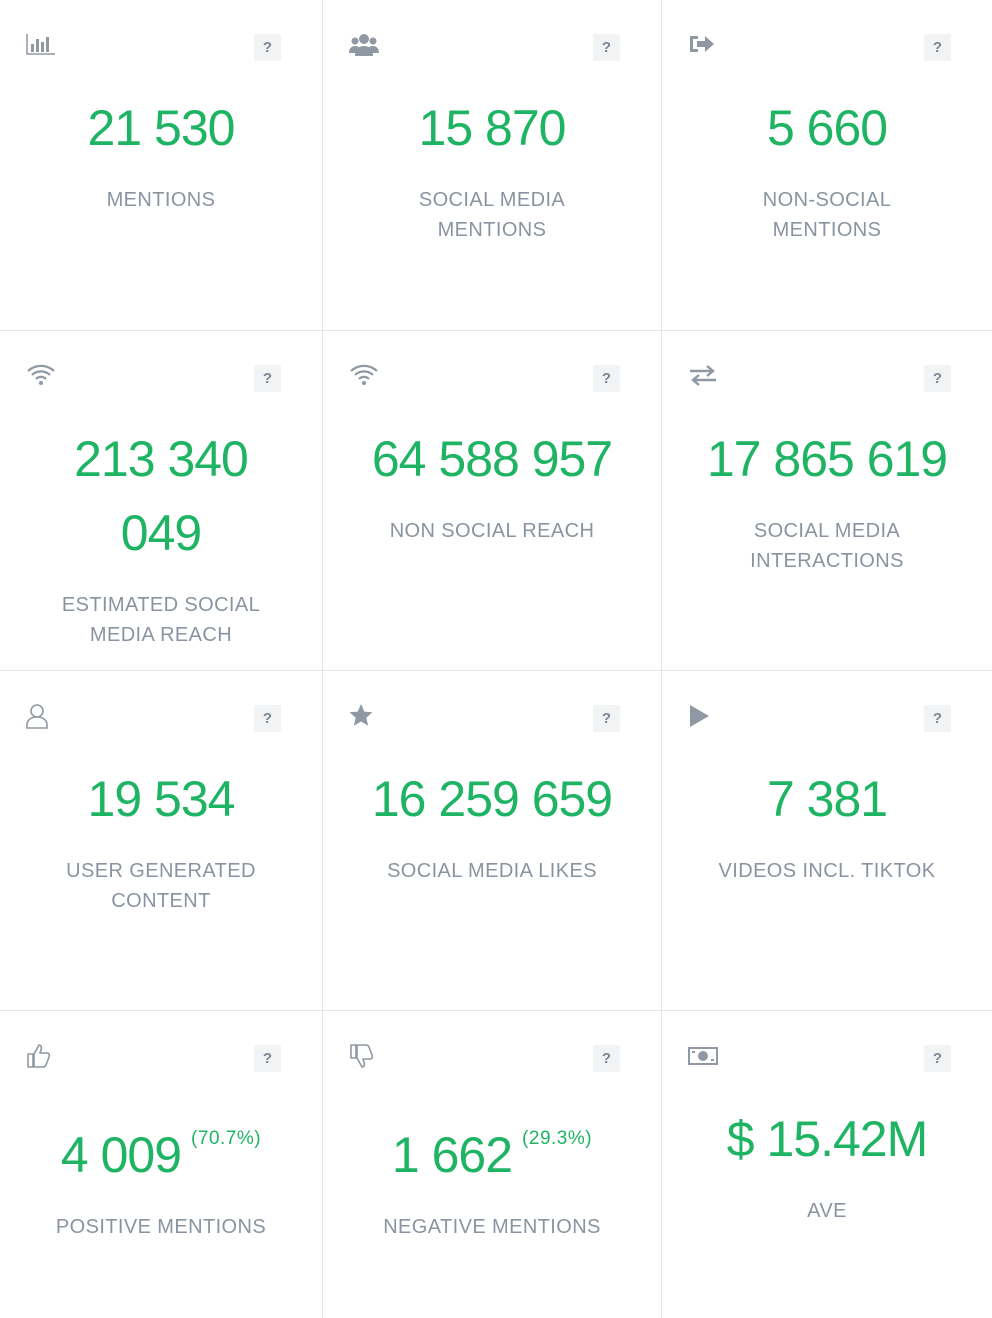 This screenshot has height=1318, width=992. I want to click on metric-number: 21 530, so click(161, 128).